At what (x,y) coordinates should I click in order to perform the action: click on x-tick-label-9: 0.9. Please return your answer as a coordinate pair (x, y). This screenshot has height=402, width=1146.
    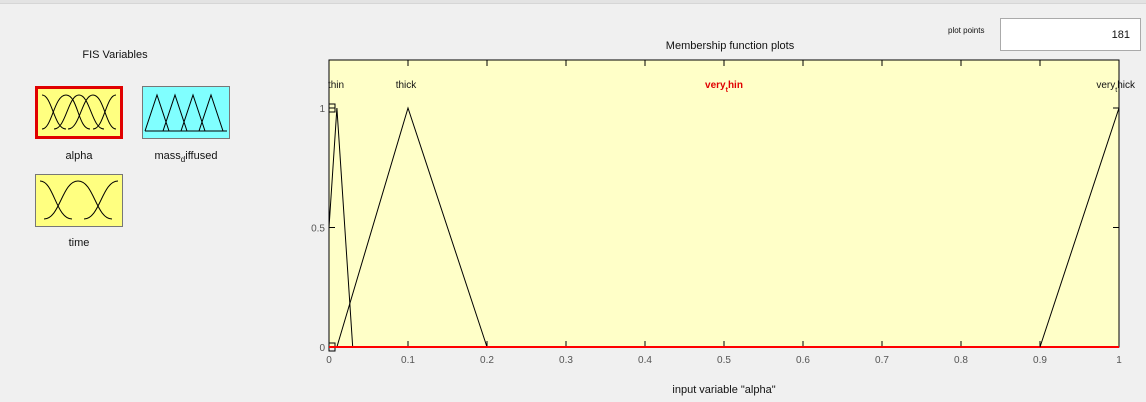
    Looking at the image, I should click on (1040, 360).